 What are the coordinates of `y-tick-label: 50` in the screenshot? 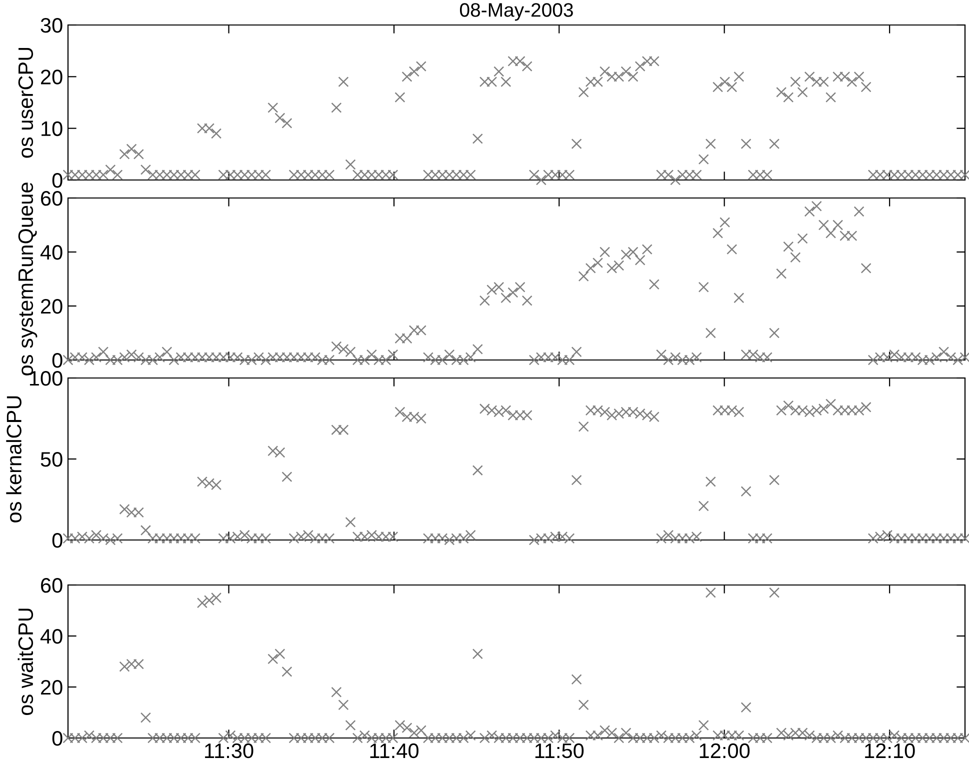 It's located at (51, 459).